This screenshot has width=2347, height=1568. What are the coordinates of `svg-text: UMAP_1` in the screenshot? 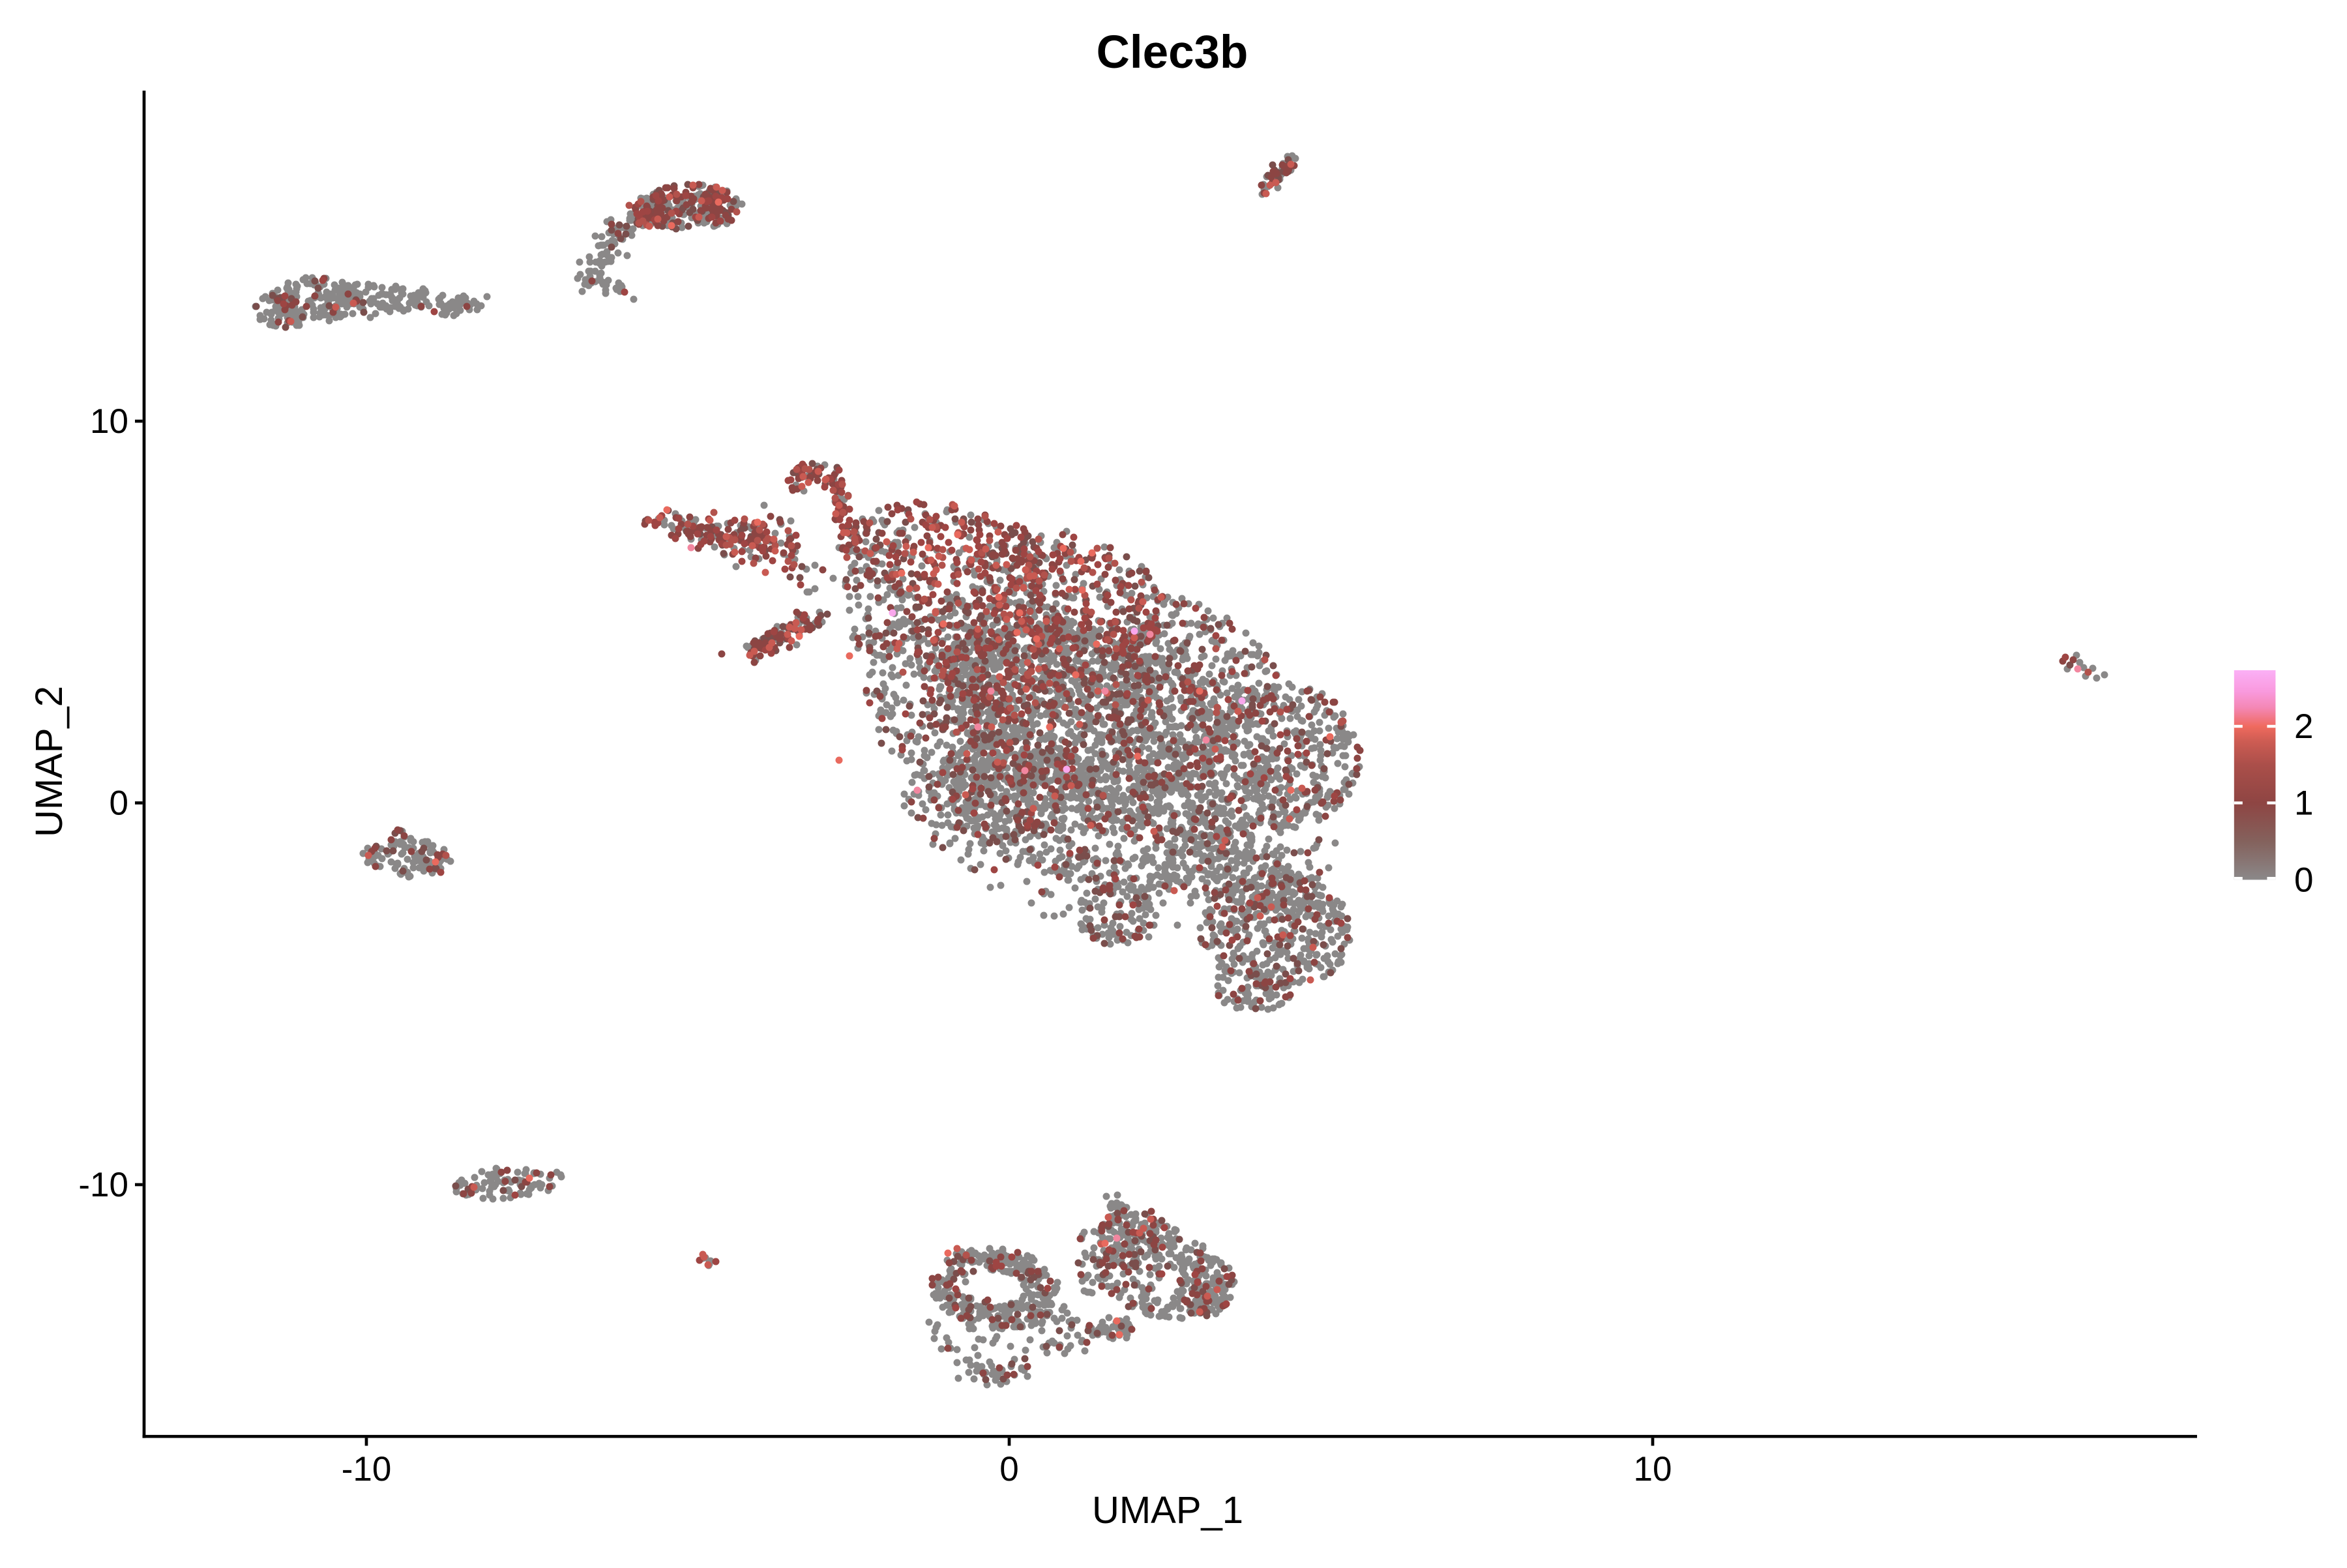 It's located at (1167, 1510).